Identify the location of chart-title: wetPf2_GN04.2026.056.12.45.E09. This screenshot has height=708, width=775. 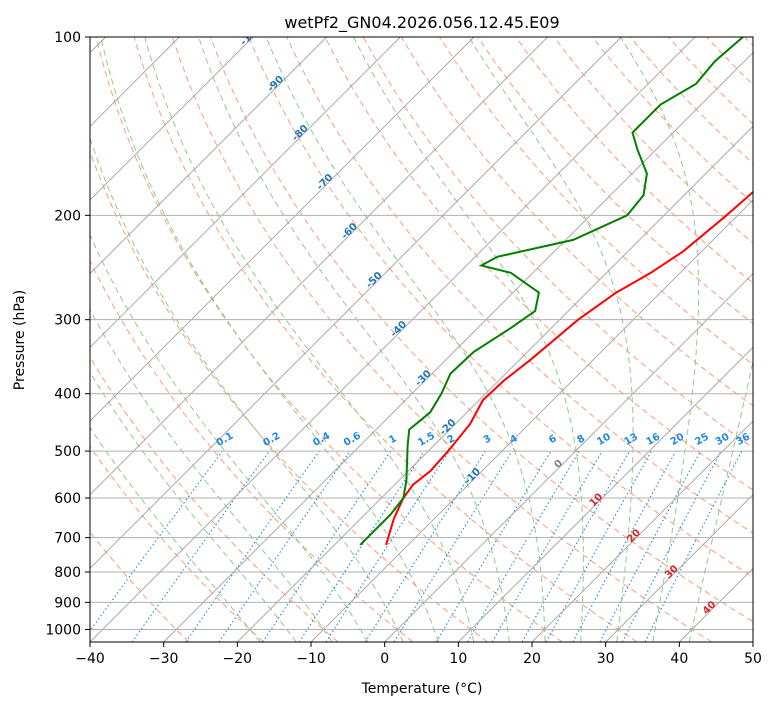
(421, 23).